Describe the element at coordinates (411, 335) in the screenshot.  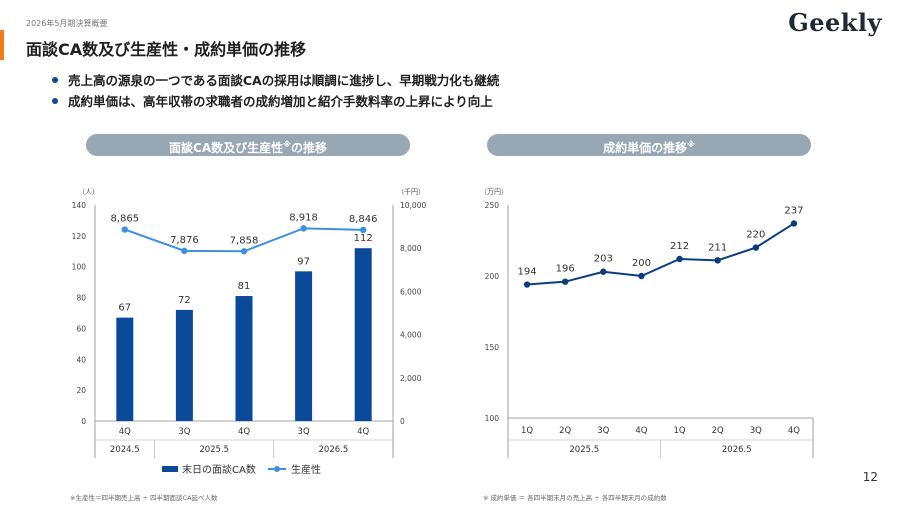
I see `right-y-tick-label: 4,000` at that location.